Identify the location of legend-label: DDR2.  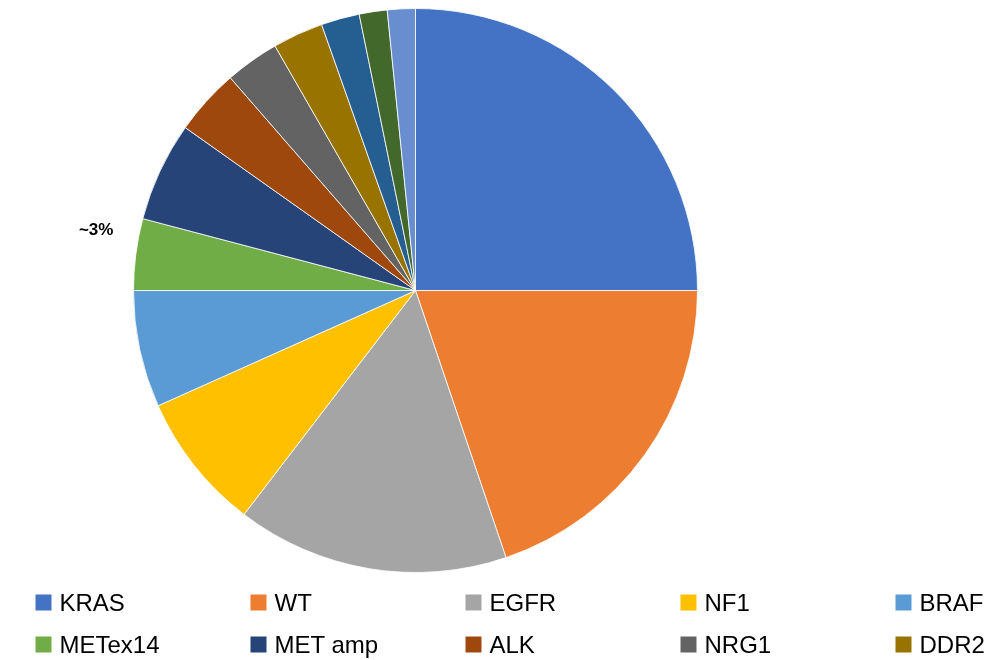
(952, 644).